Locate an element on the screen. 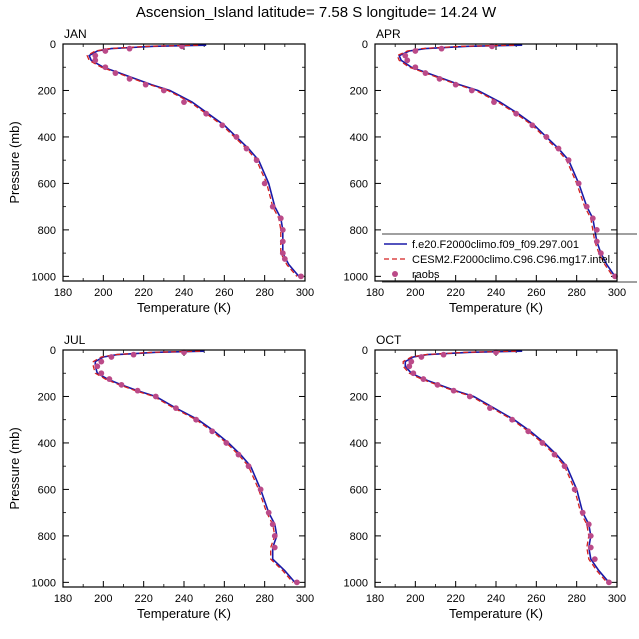 The image size is (639, 639). legend-label: CESM2.F2000climo.C96.C96.mg17.intel. is located at coordinates (512, 260).